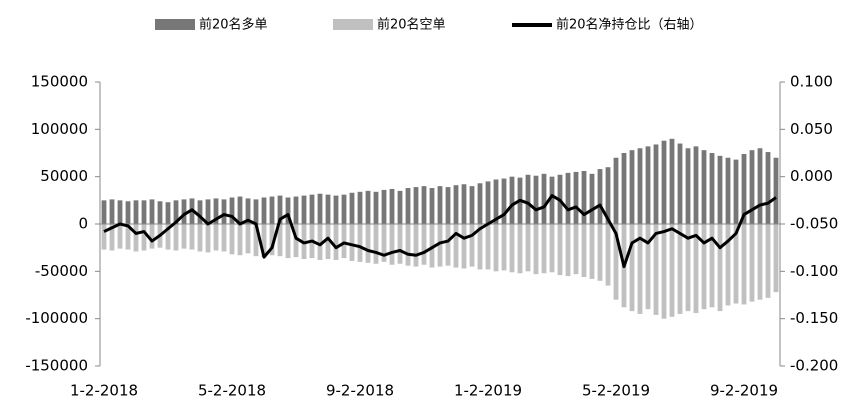 This screenshot has height=412, width=863. I want to click on y-tick-label: 0, so click(83, 224).